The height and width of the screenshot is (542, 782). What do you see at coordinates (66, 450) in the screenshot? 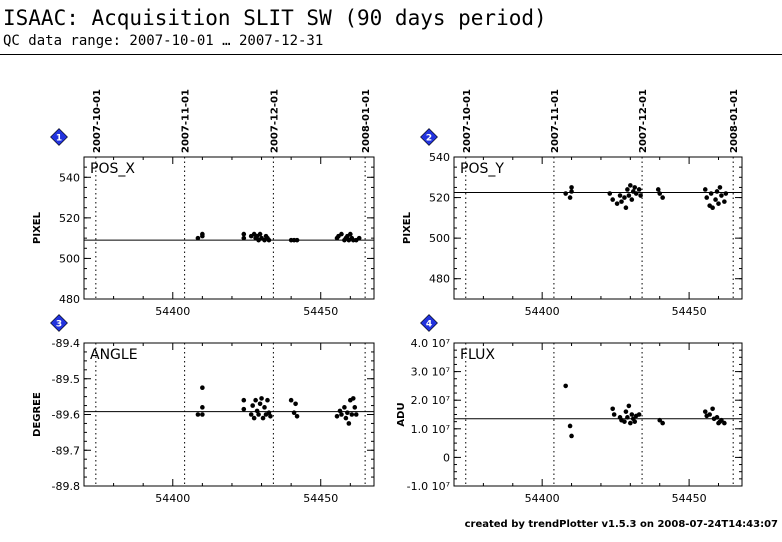
I see `y-tick-label: -89.7` at bounding box center [66, 450].